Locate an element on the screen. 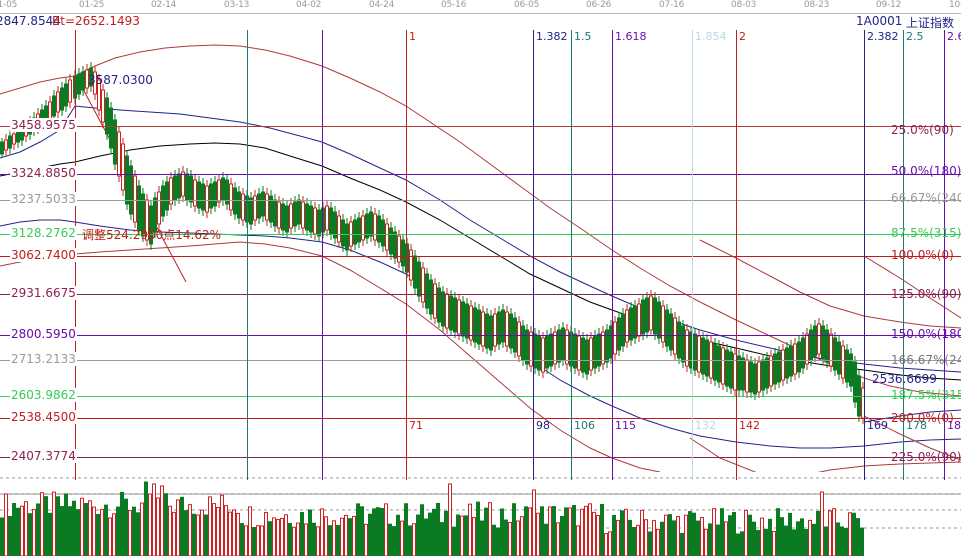 The image size is (961, 556). date-tick: 08-03 is located at coordinates (744, 5).